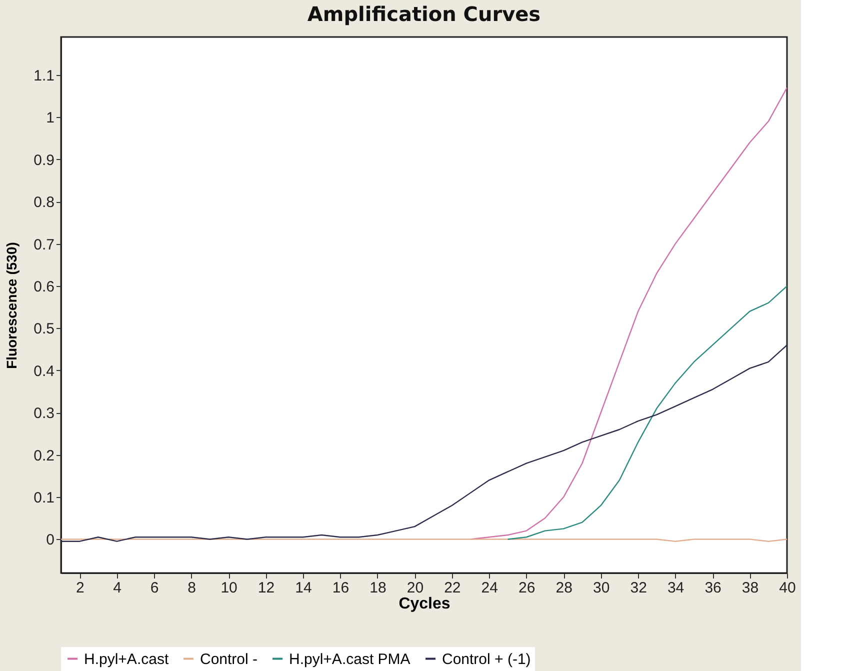 Image resolution: width=868 pixels, height=671 pixels. I want to click on y-tick-label: 0.2, so click(44, 455).